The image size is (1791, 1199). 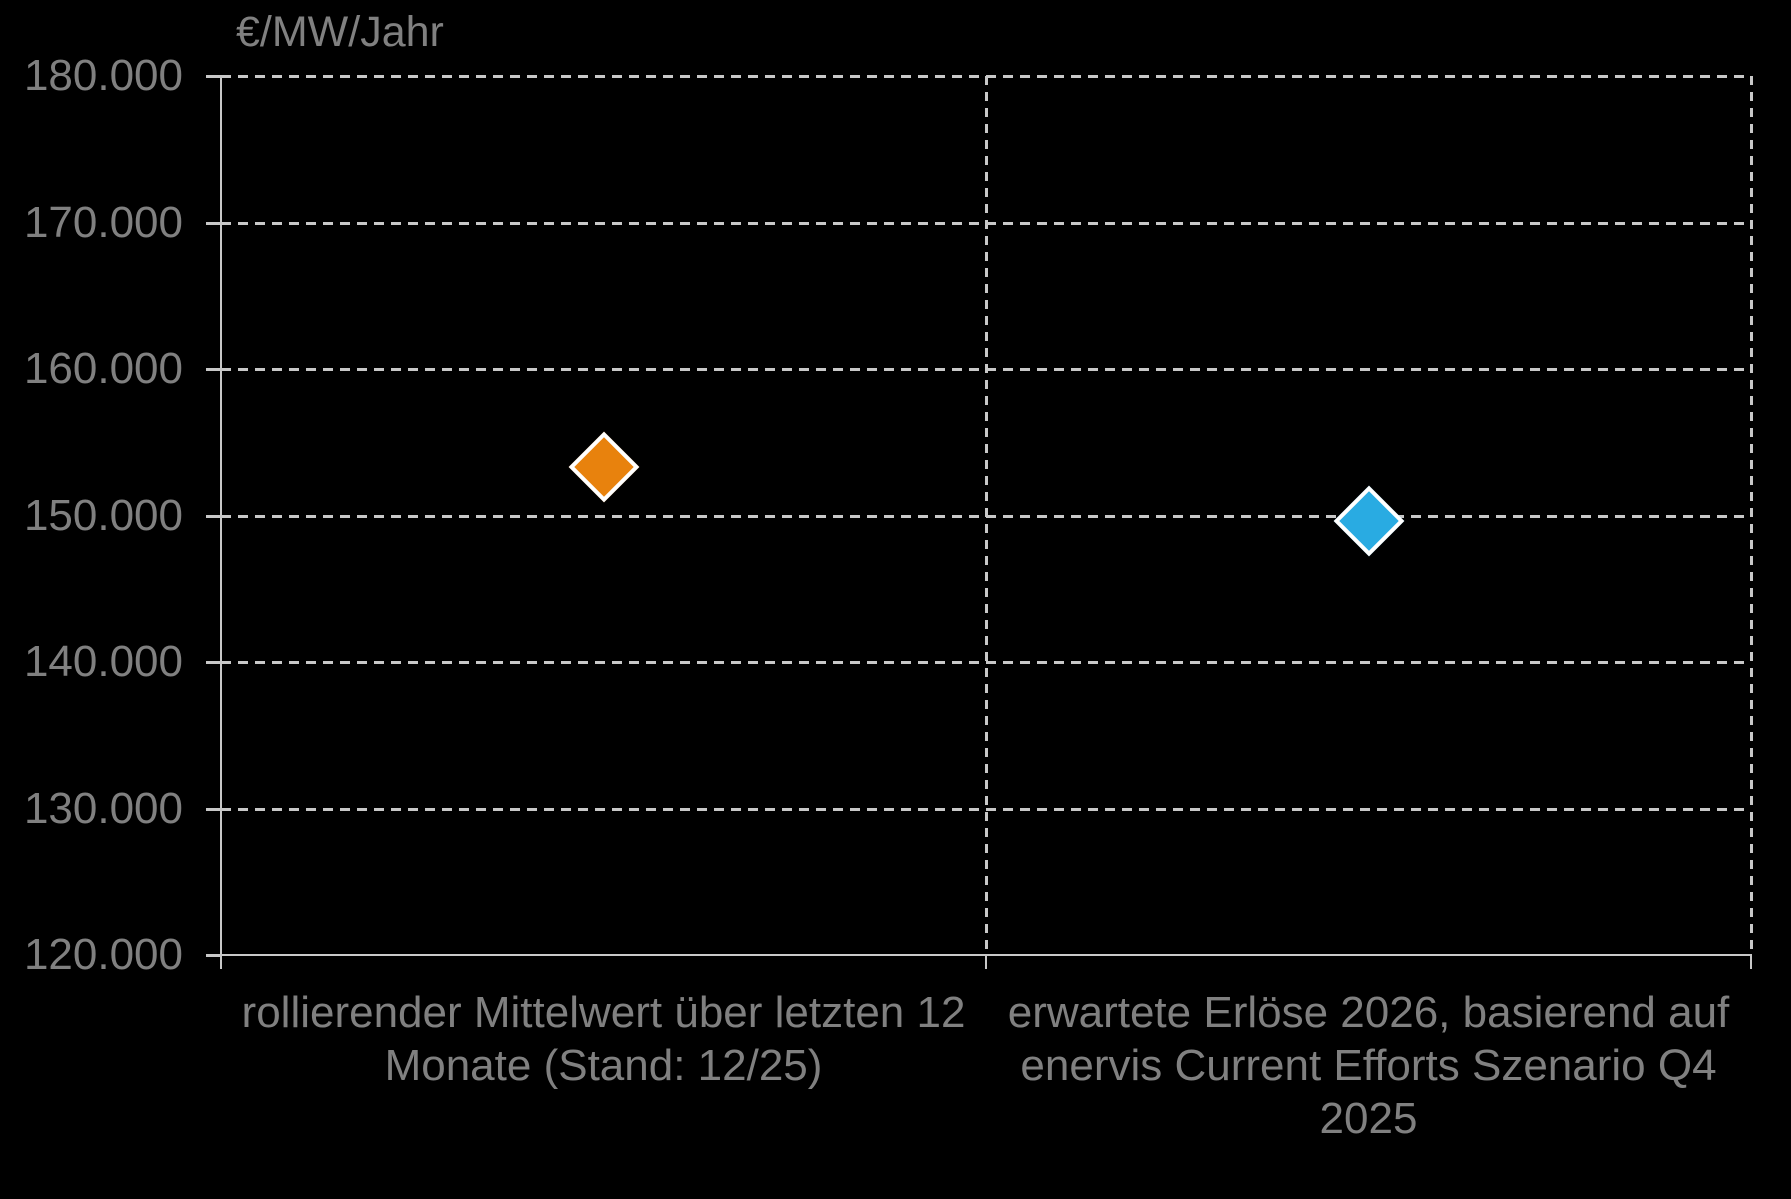 I want to click on y-tick-label: 120.000, so click(x=103, y=954).